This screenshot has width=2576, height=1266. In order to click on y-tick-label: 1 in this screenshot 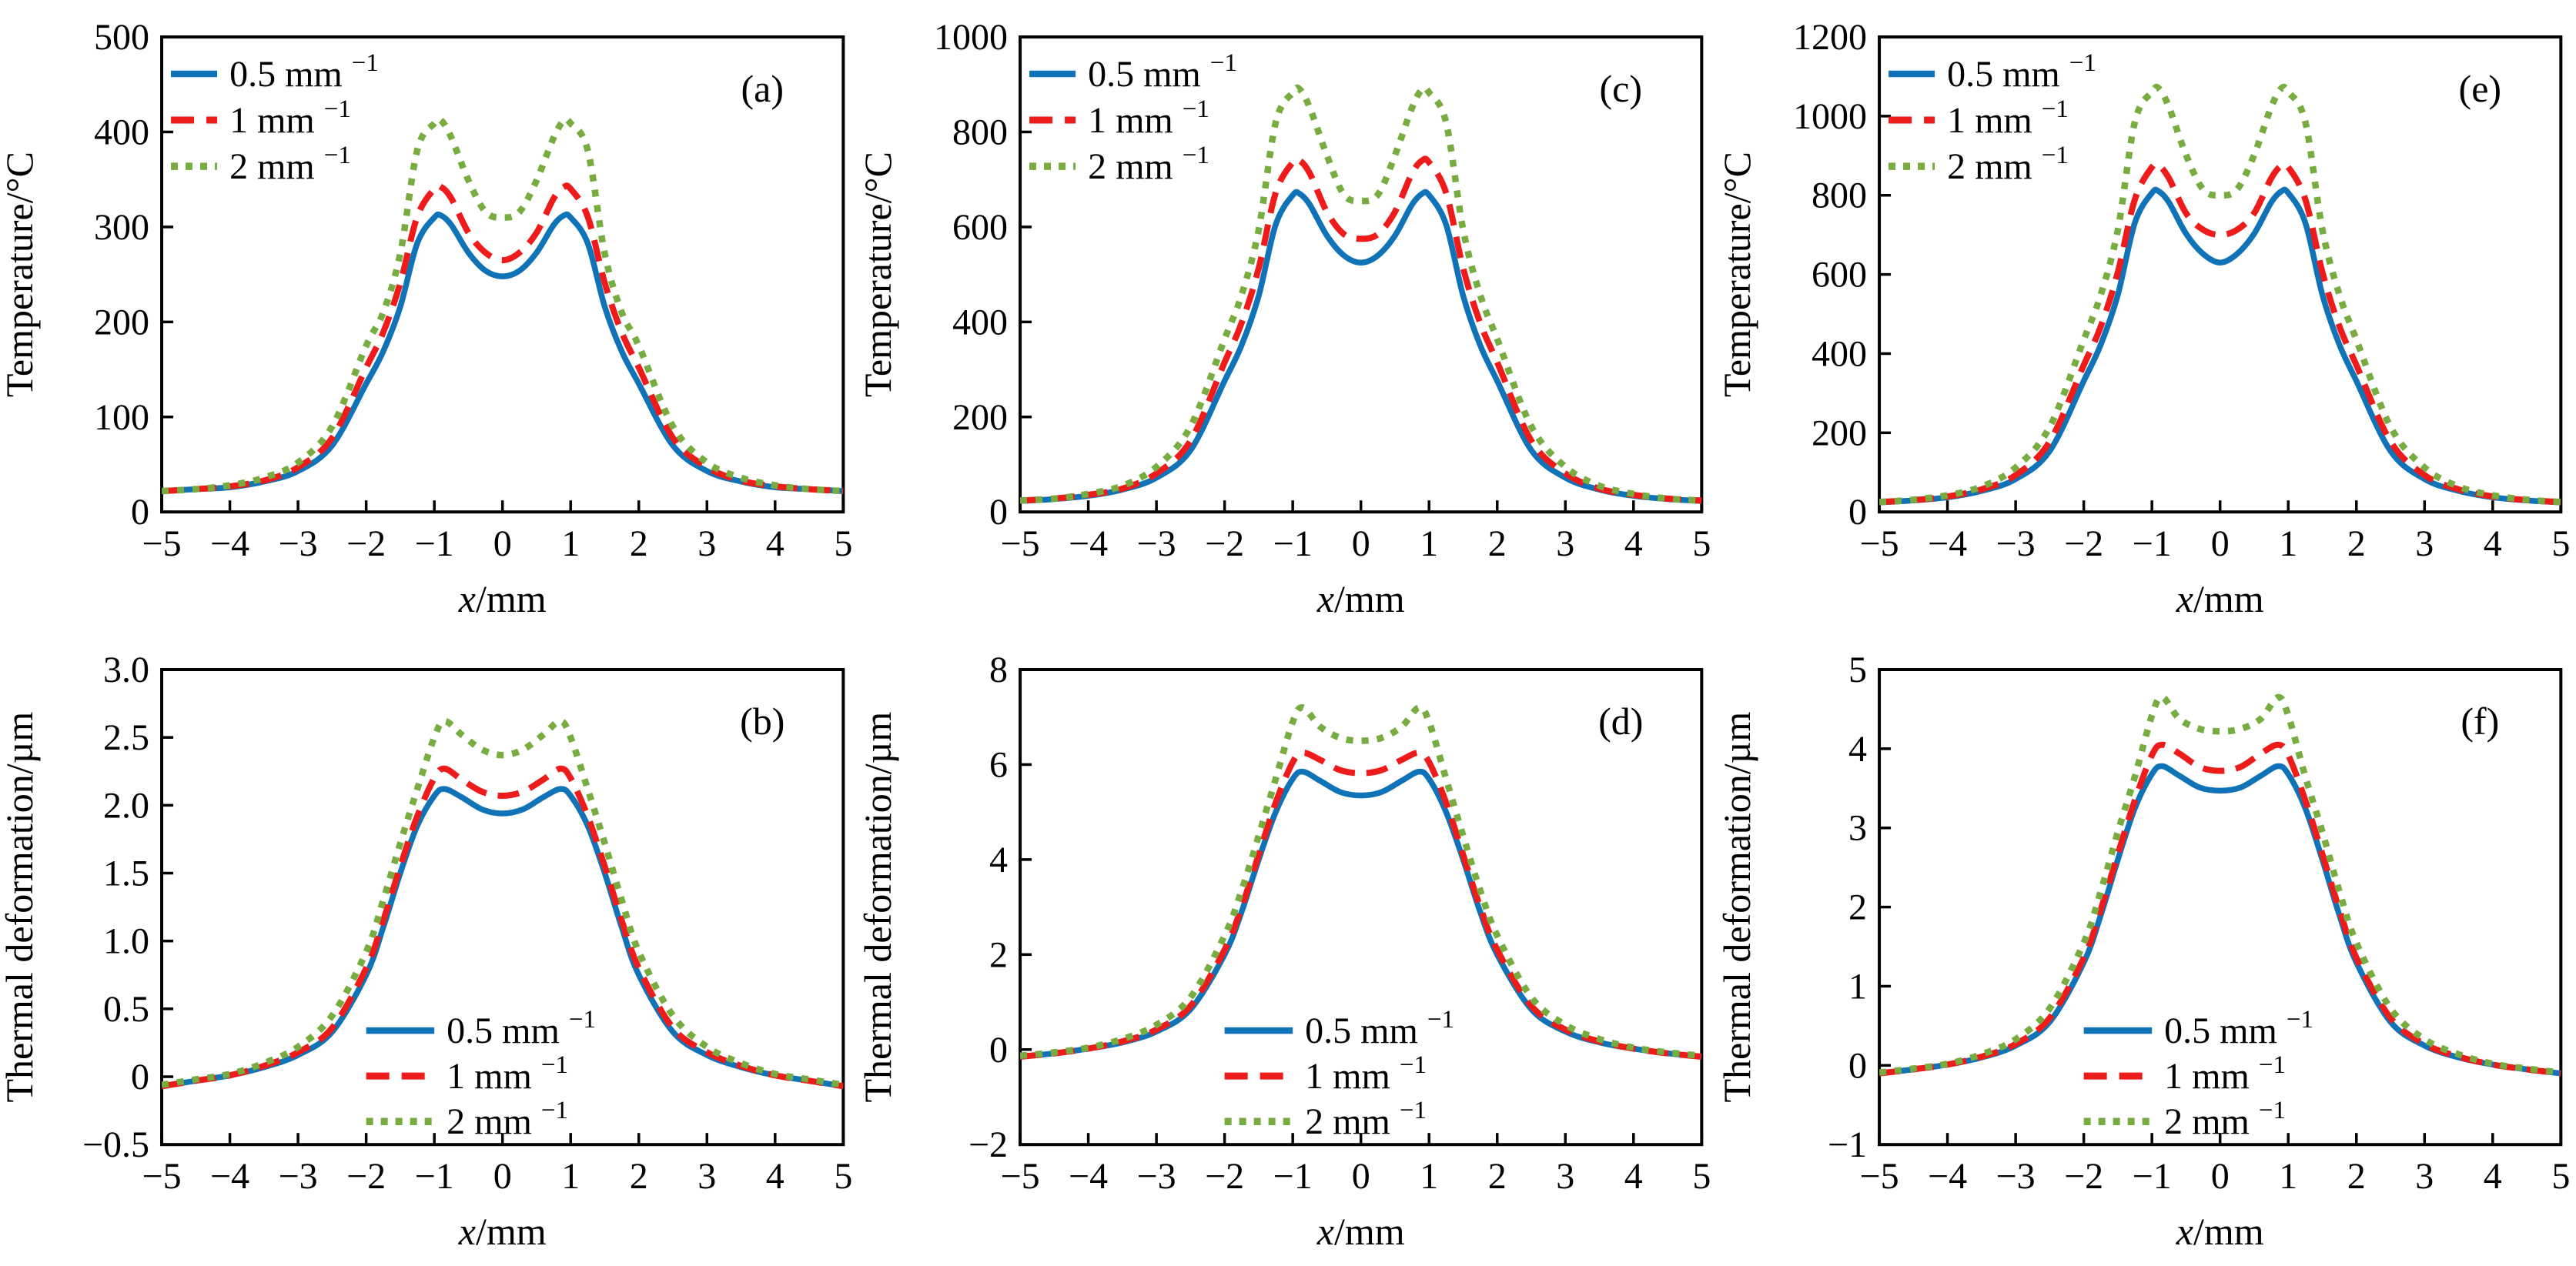, I will do `click(1858, 987)`.